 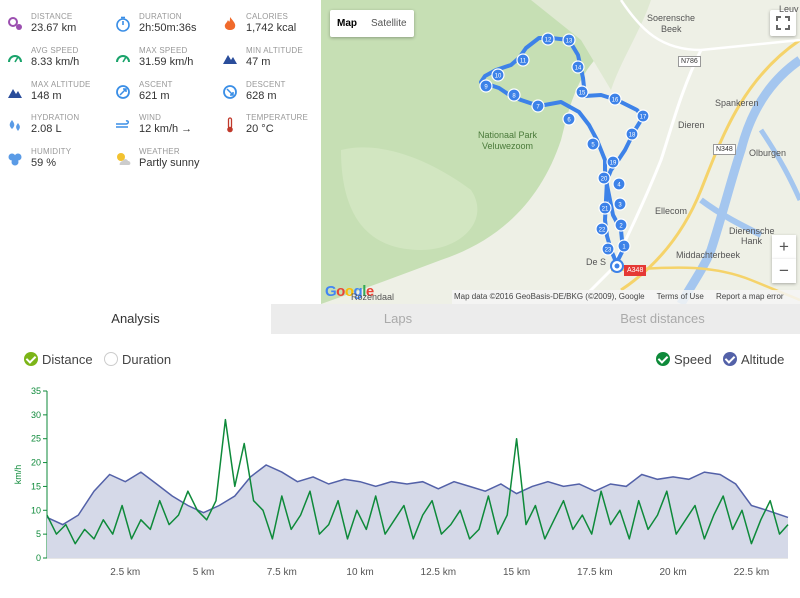 I want to click on stat-label: ASCENT, so click(x=156, y=84).